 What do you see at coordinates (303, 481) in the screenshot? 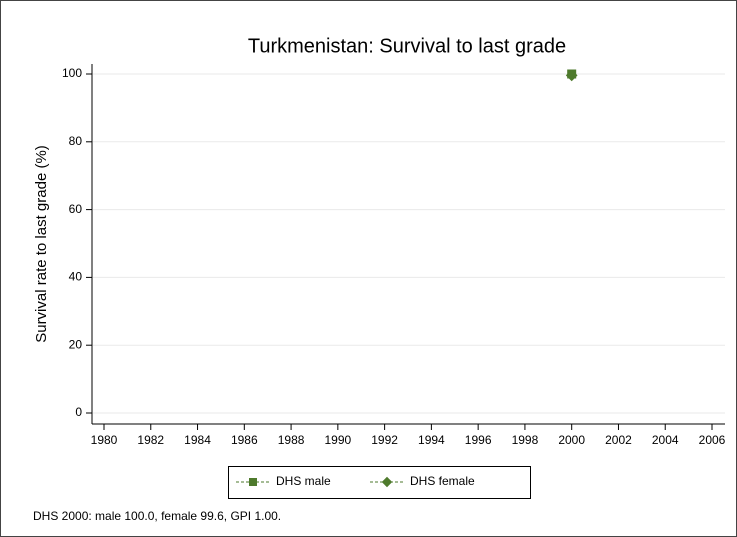
I see `legend-label: DHS male` at bounding box center [303, 481].